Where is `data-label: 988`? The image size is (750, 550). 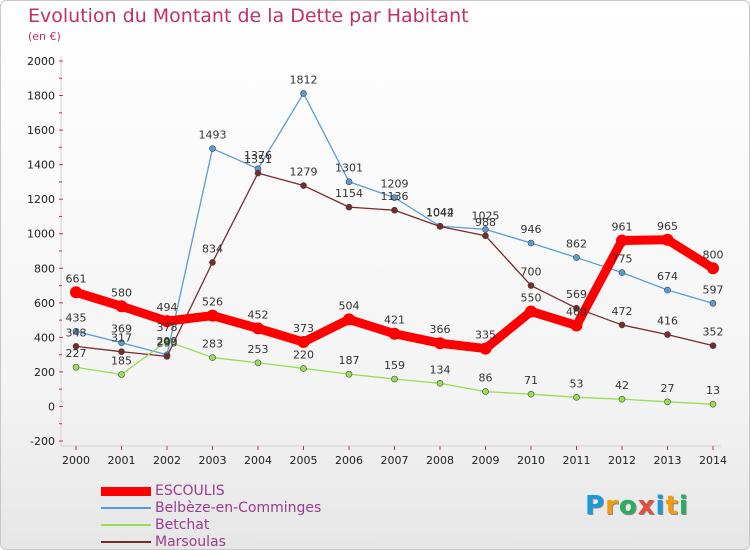
data-label: 988 is located at coordinates (485, 222).